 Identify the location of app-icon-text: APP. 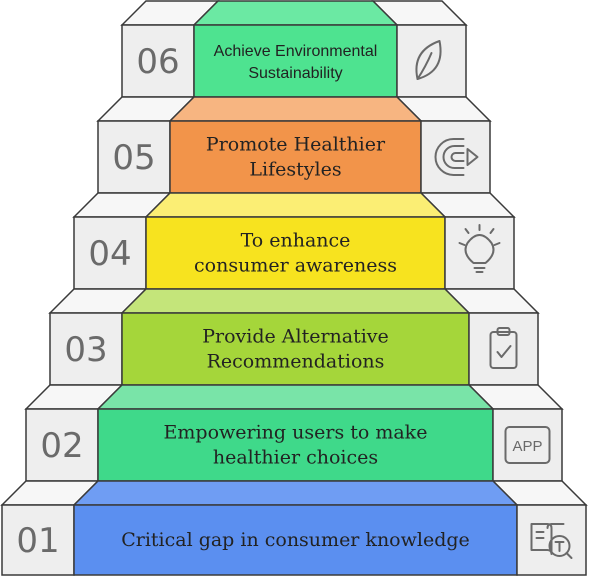
(527, 446).